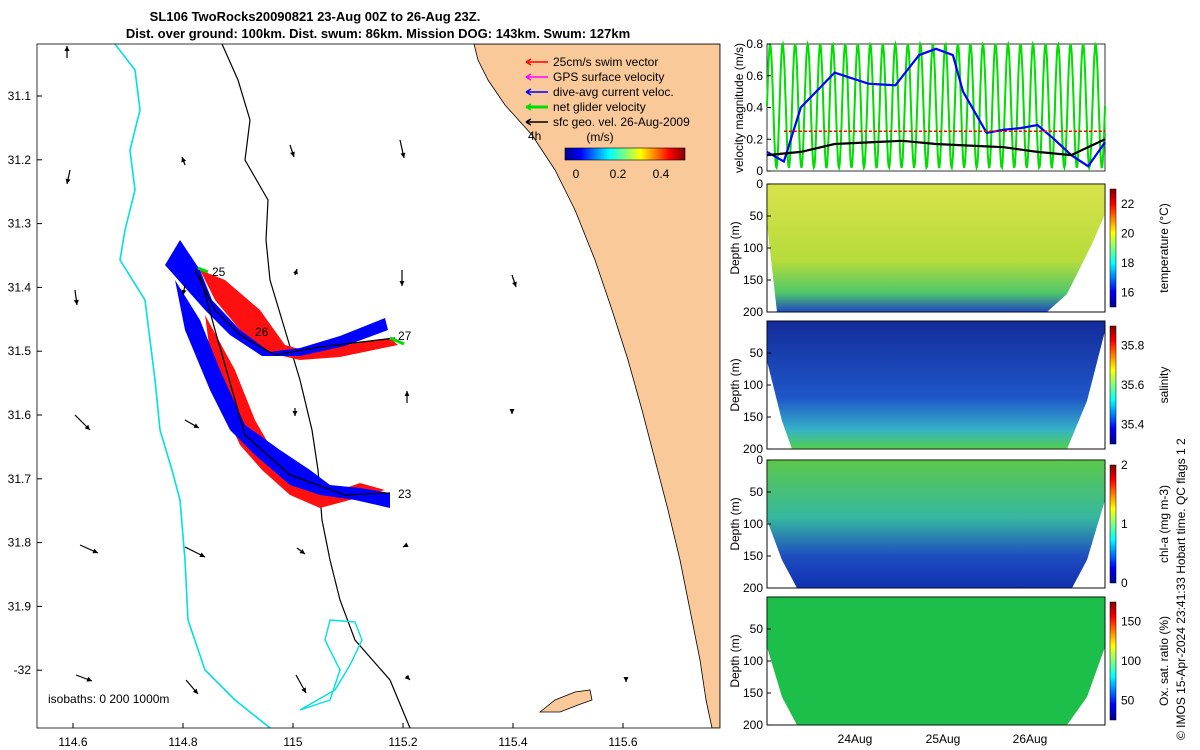 The image size is (1200, 750). I want to click on isobath-200m, so click(316, 386).